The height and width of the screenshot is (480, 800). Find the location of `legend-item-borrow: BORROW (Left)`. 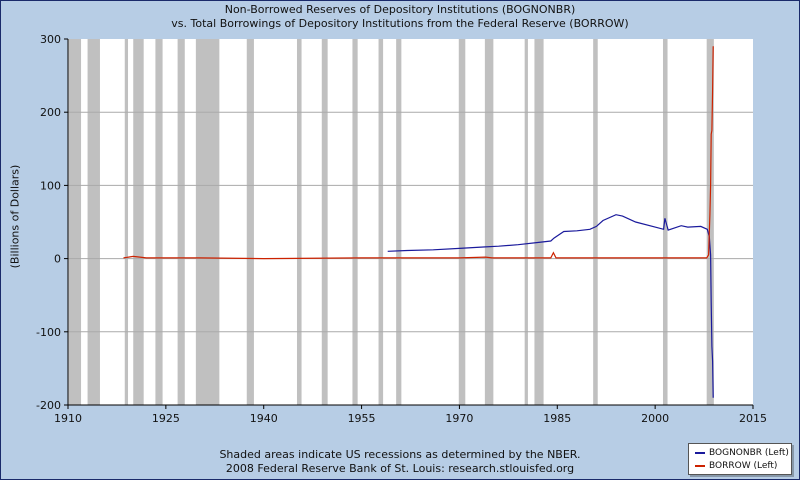

legend-item-borrow: BORROW (Left) is located at coordinates (736, 466).